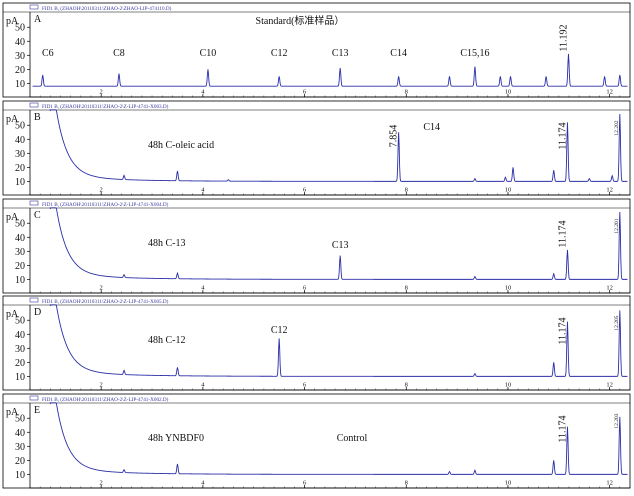  Describe the element at coordinates (181, 145) in the screenshot. I see `panel-note: 48h C-oleic acid` at that location.